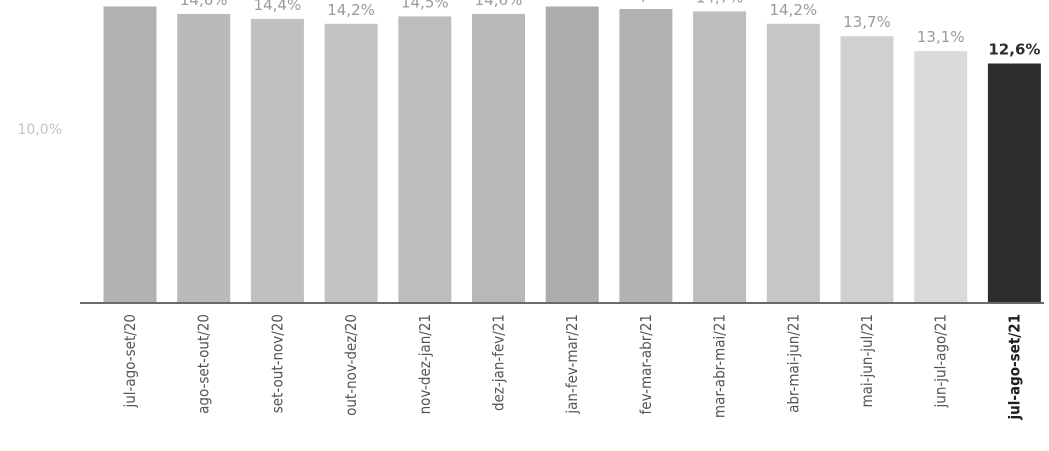  Describe the element at coordinates (1014, 367) in the screenshot. I see `x-tick-label: jul-ago-set/21` at that location.